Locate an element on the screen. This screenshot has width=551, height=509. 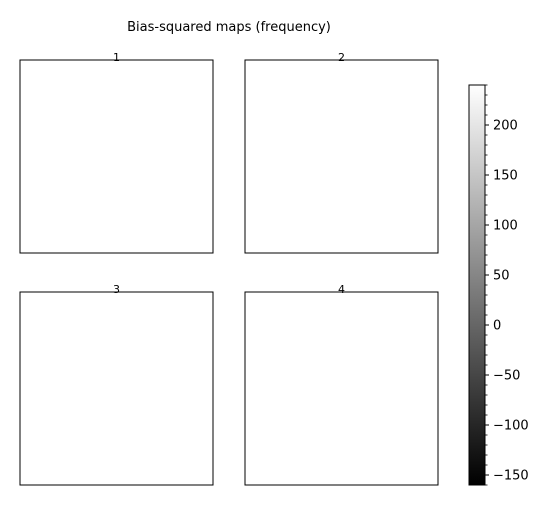
colorbar-ticks: 200 150 100 50 0 −50 −100 −150 is located at coordinates (507, 285).